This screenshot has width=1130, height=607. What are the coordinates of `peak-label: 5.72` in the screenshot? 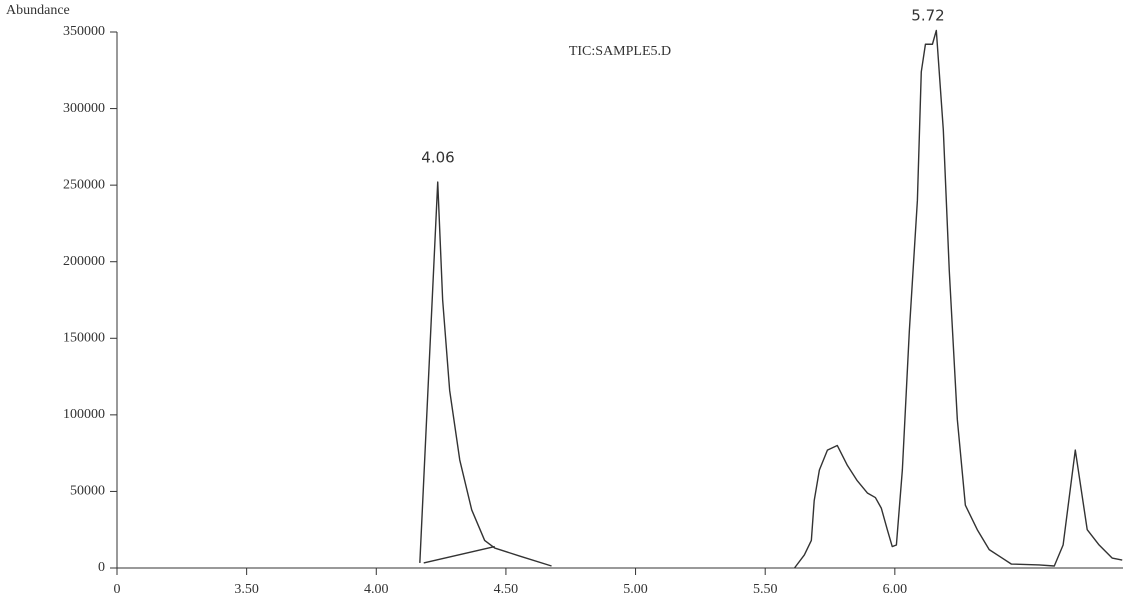 It's located at (927, 16).